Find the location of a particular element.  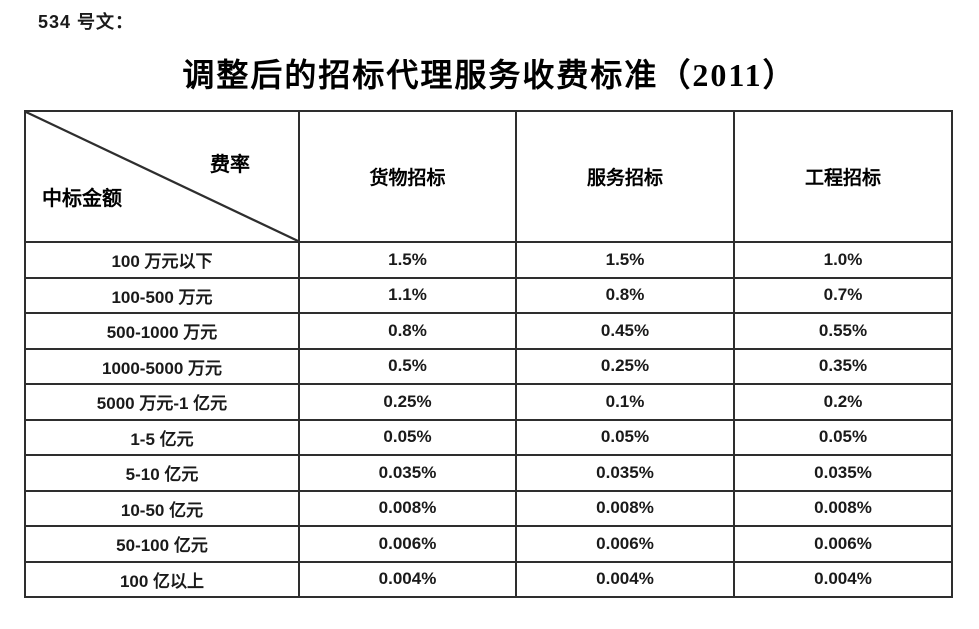

diagonal-divider-line is located at coordinates (162, 176).